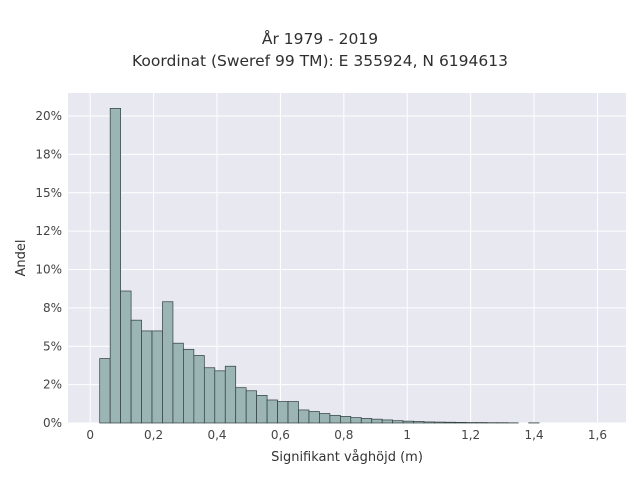 This screenshot has width=640, height=480. What do you see at coordinates (280, 435) in the screenshot?
I see `x-tick-label: 0,6` at bounding box center [280, 435].